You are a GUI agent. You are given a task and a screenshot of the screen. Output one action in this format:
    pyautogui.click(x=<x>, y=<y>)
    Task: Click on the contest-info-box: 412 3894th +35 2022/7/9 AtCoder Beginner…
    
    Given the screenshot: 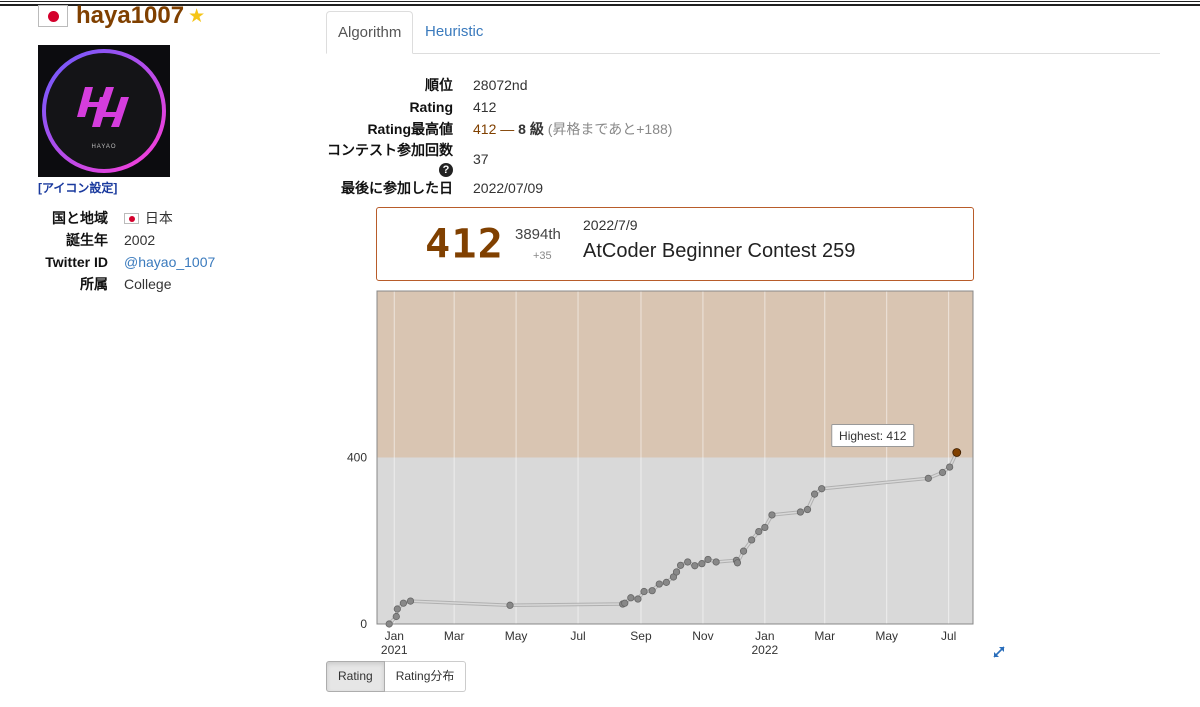 What is the action you would take?
    pyautogui.click(x=675, y=244)
    